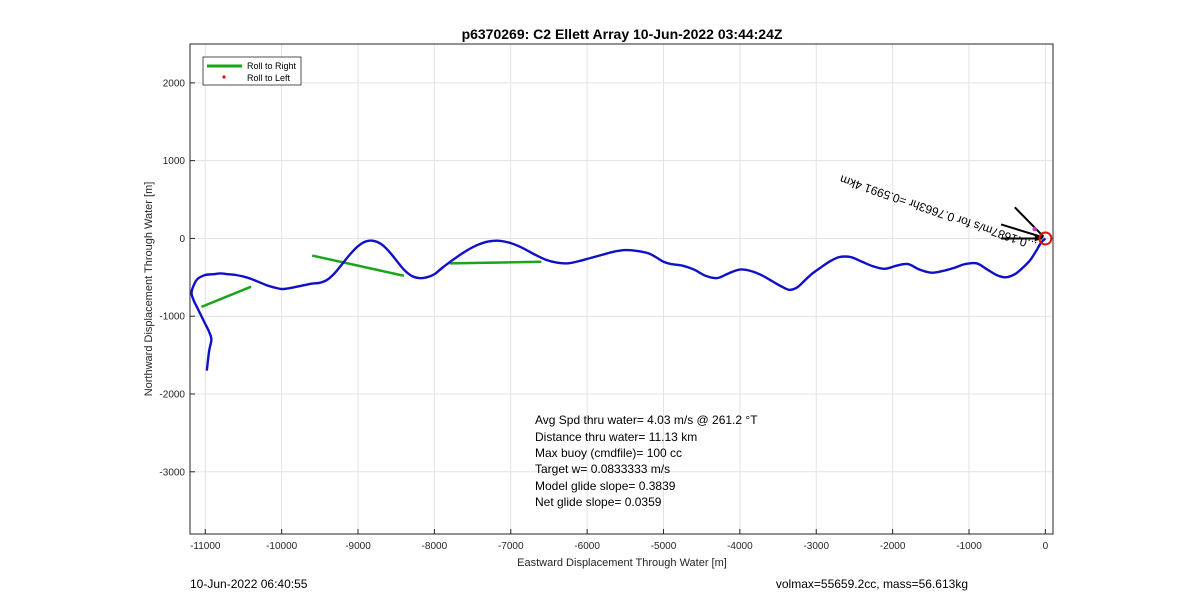 The image size is (1200, 601). Describe the element at coordinates (269, 78) in the screenshot. I see `legend-roll-left-label: Roll to Left` at that location.